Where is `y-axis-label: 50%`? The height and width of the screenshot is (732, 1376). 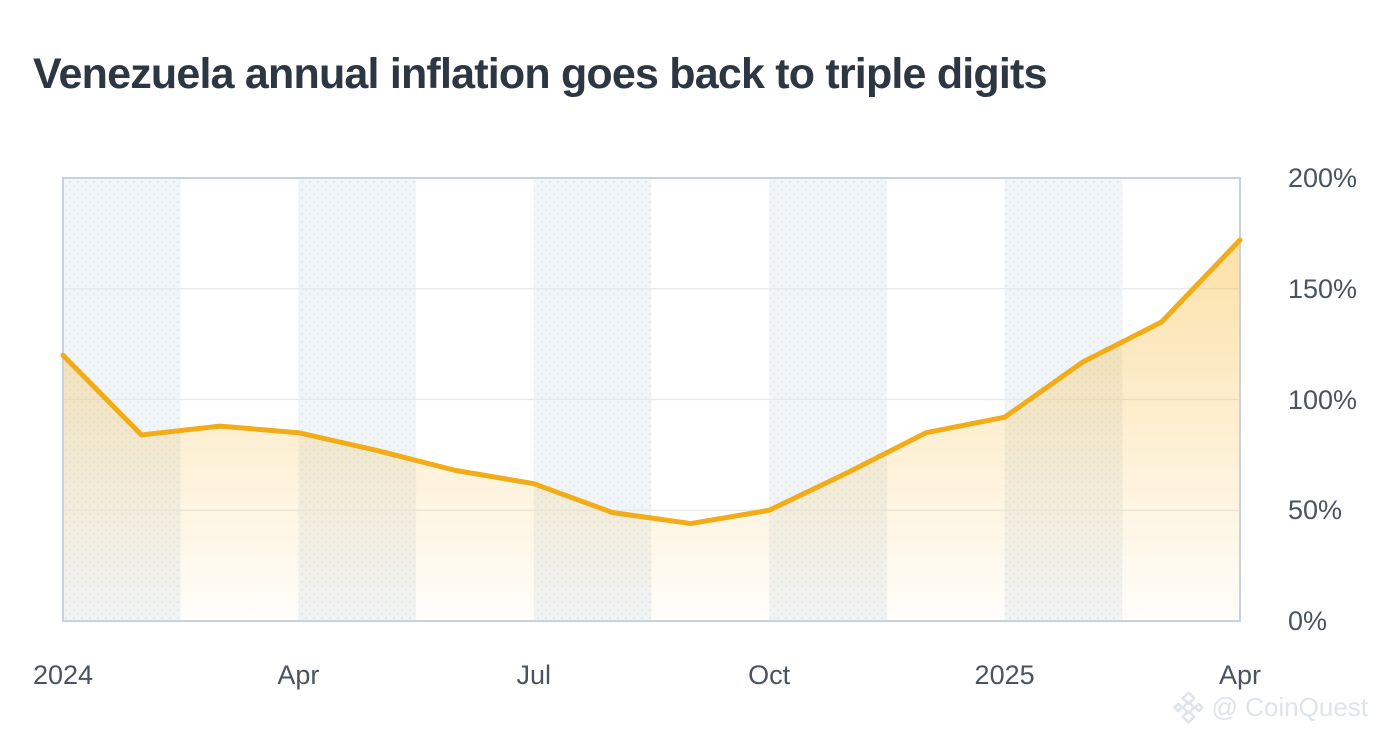 y-axis-label: 50% is located at coordinates (1315, 510).